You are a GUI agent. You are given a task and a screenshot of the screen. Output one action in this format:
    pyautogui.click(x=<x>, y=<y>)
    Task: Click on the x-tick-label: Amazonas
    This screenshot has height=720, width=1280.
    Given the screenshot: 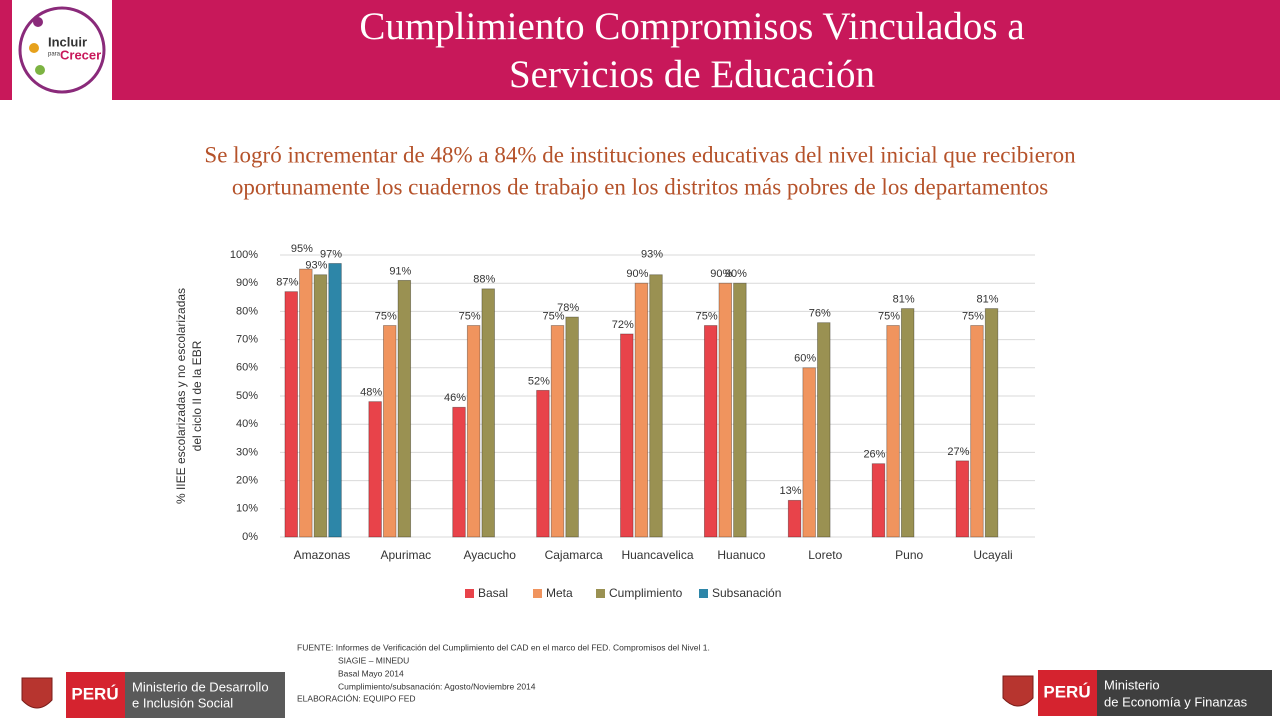 What is the action you would take?
    pyautogui.click(x=322, y=555)
    